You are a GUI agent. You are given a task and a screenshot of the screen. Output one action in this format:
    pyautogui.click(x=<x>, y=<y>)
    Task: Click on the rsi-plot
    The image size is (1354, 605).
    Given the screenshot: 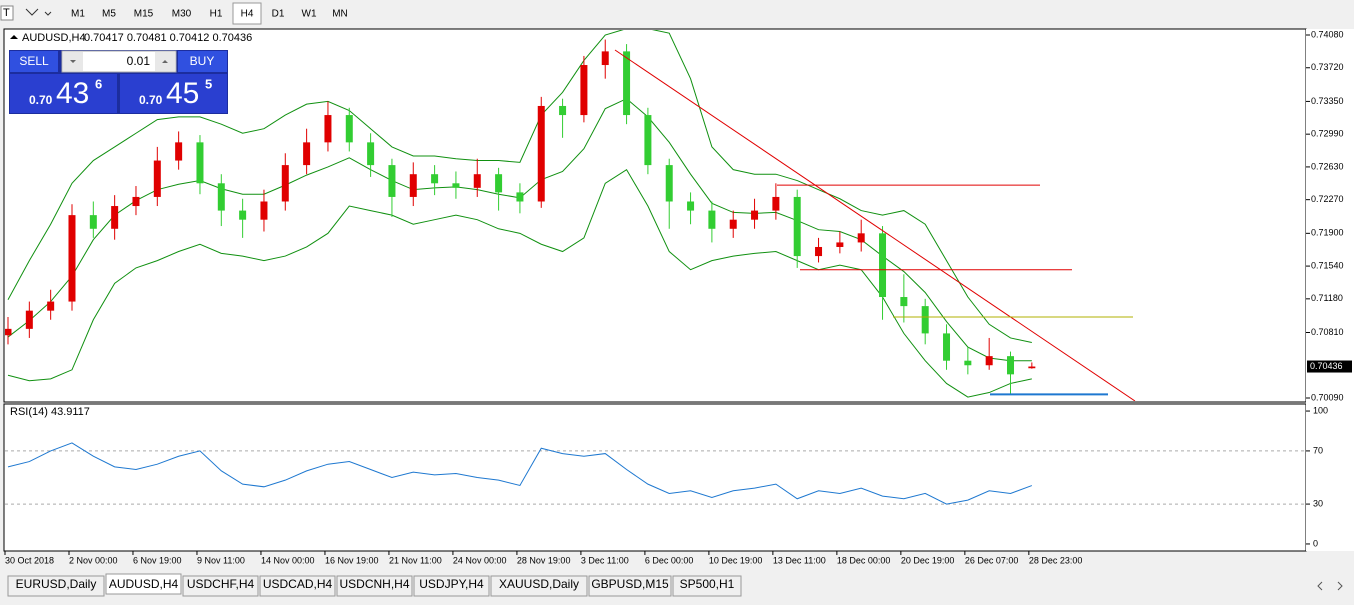 What is the action you would take?
    pyautogui.click(x=655, y=473)
    